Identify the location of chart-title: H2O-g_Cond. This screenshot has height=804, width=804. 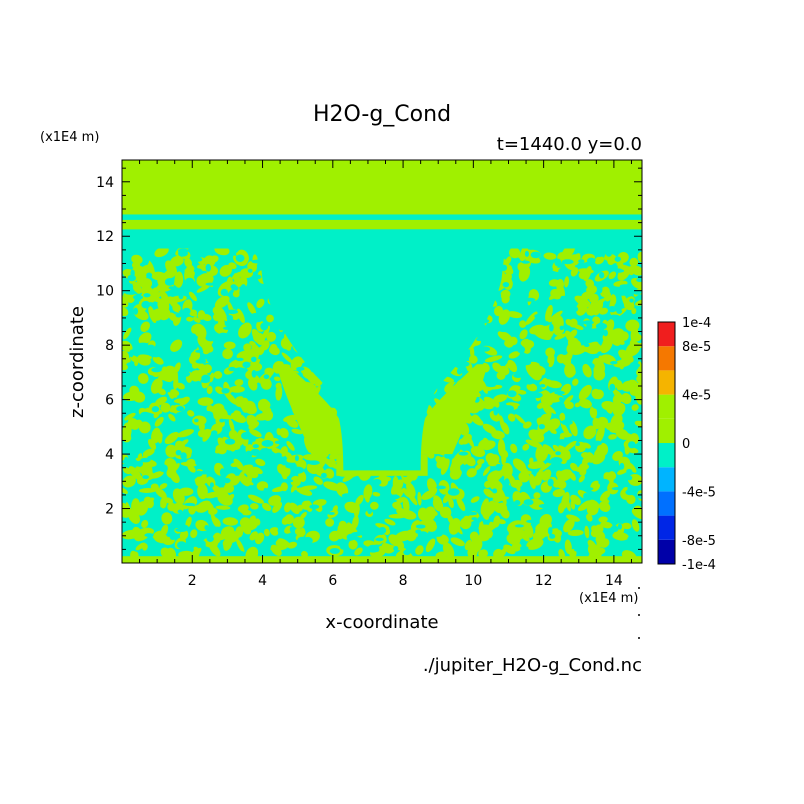
(382, 114).